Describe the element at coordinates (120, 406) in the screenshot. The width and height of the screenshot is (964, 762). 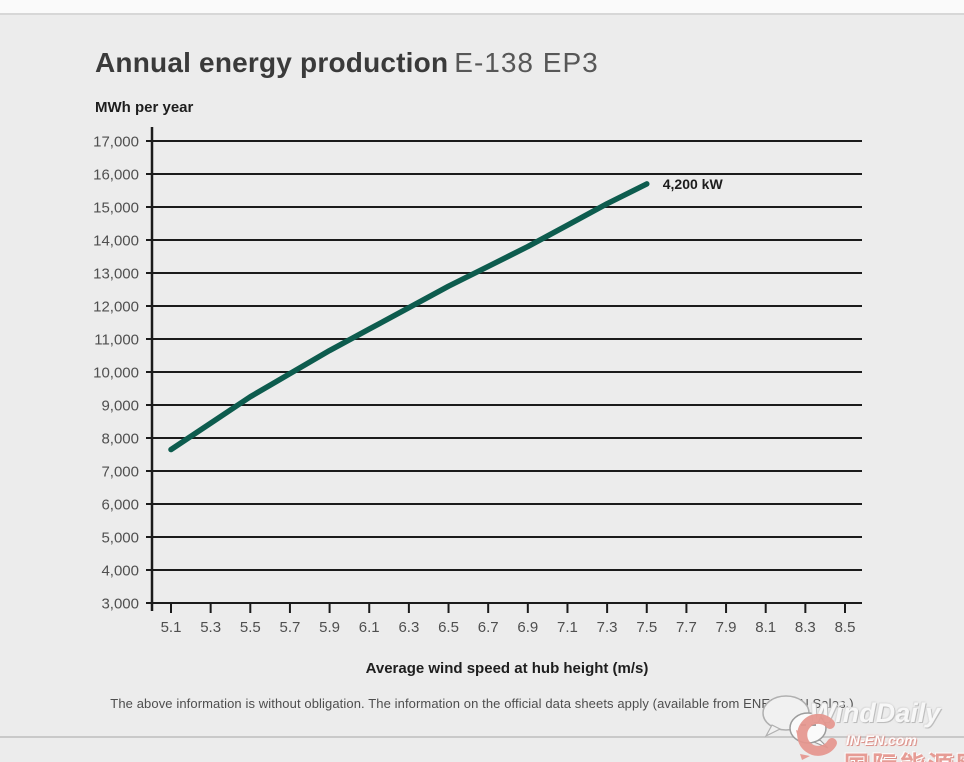
I see `y-tick-label: 9,000` at that location.